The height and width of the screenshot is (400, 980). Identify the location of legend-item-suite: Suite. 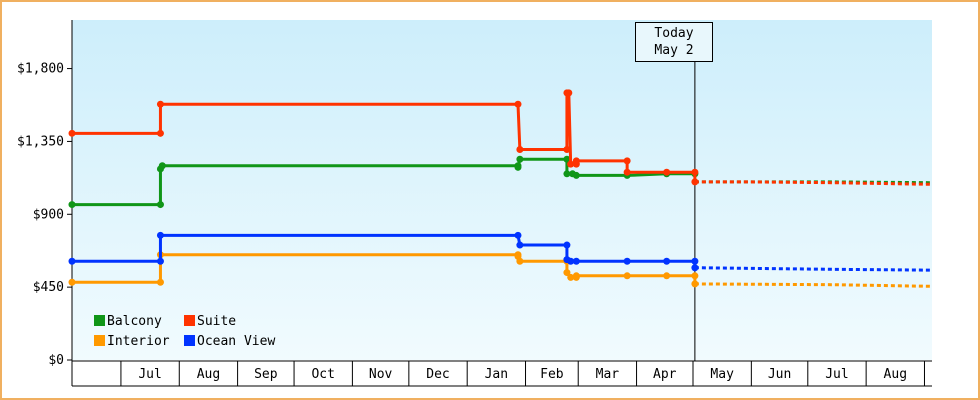
(210, 321).